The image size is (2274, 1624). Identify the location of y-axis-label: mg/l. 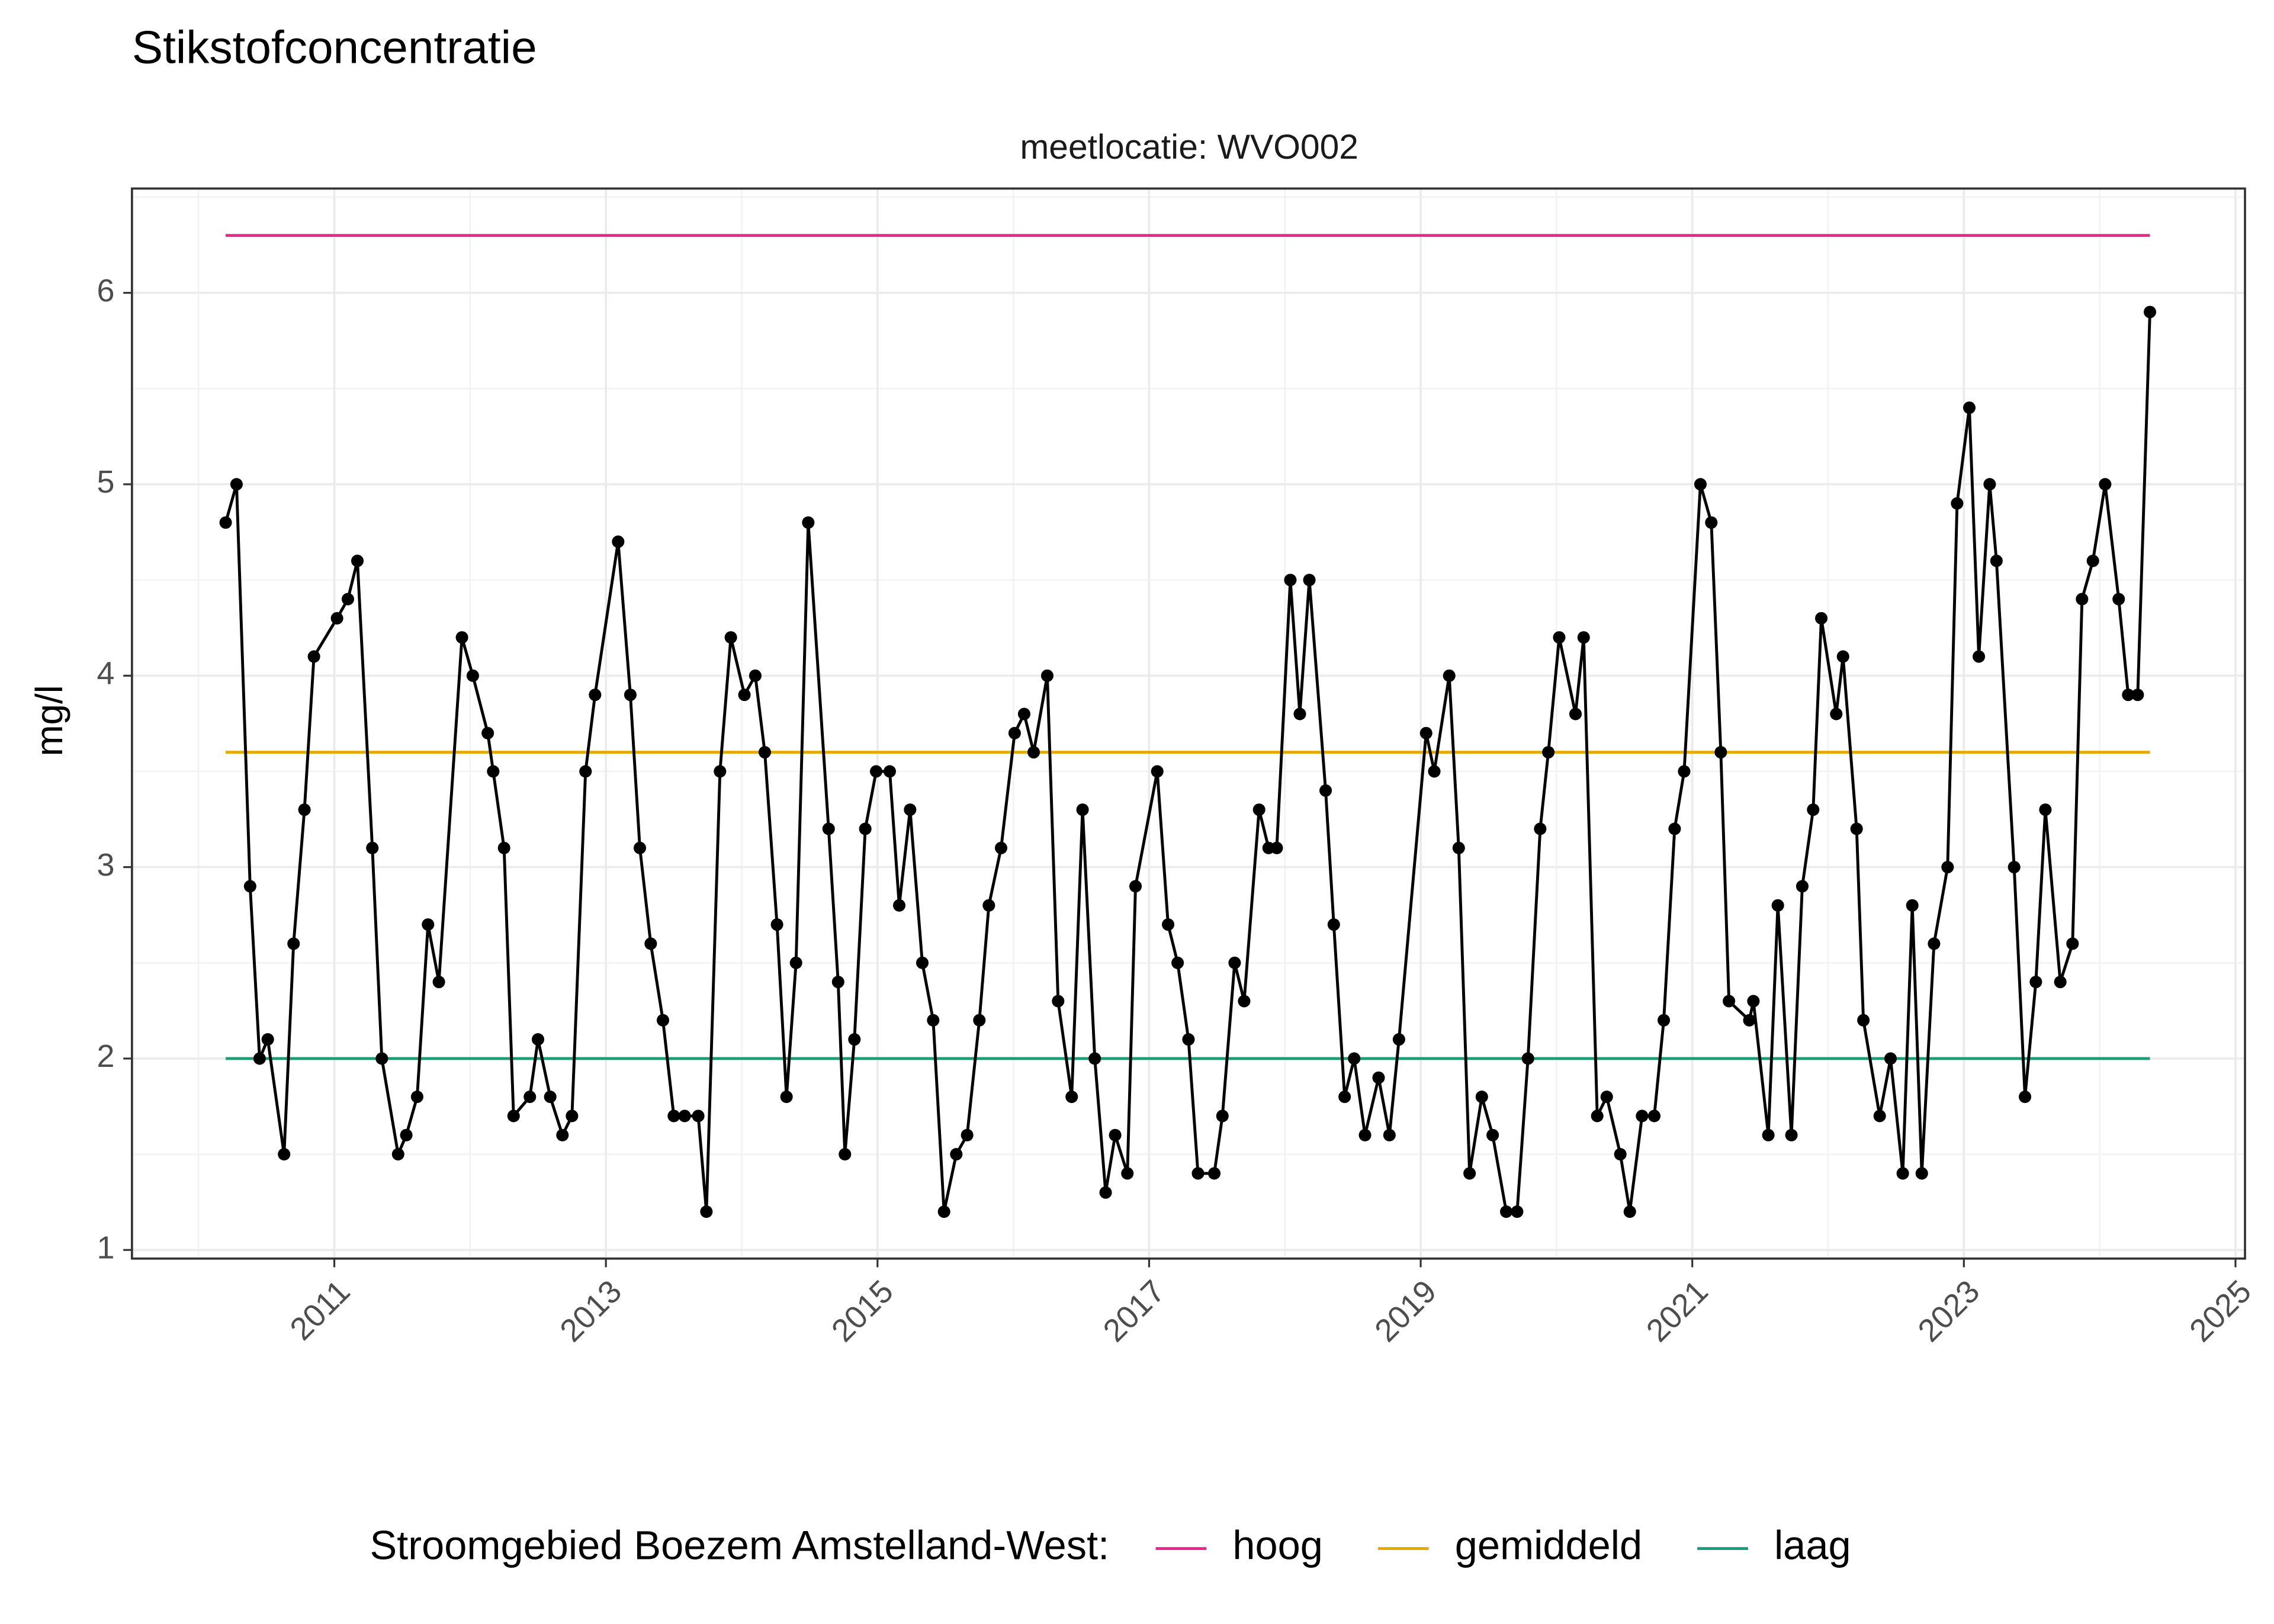
(49, 720).